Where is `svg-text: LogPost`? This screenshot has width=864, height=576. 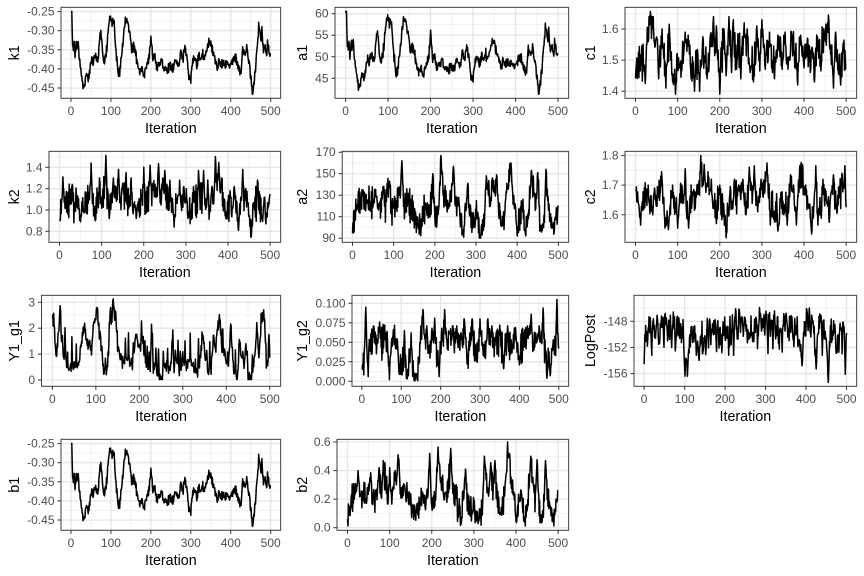
svg-text: LogPost is located at coordinates (591, 341).